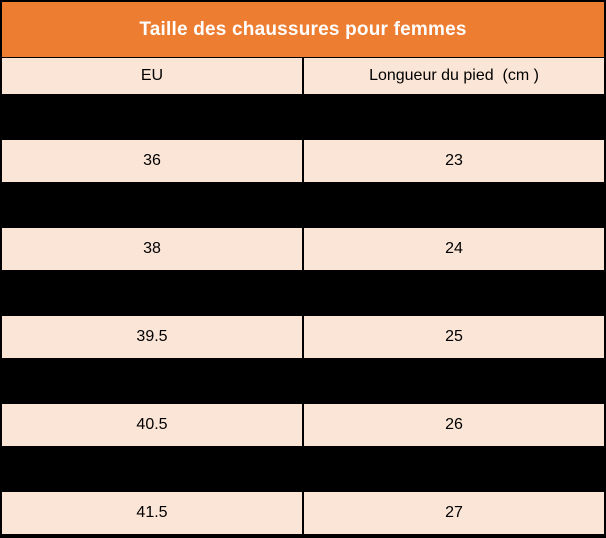 The height and width of the screenshot is (538, 606). I want to click on eu-size-cell: 36, so click(152, 161).